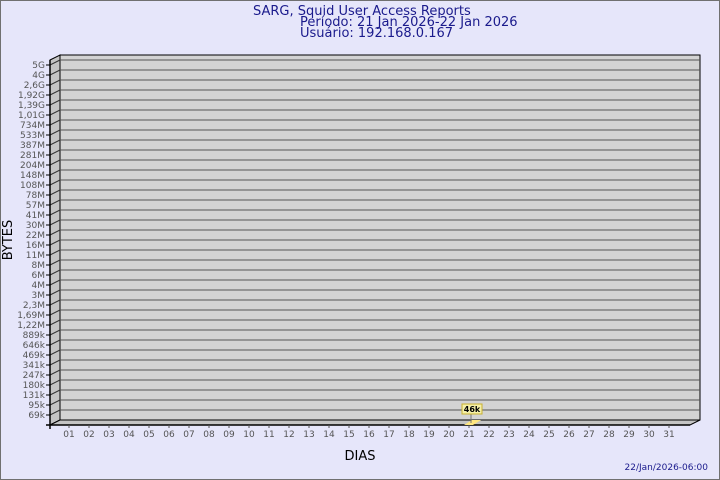 The height and width of the screenshot is (480, 720). I want to click on y-axis-label: BYTES, so click(8, 240).